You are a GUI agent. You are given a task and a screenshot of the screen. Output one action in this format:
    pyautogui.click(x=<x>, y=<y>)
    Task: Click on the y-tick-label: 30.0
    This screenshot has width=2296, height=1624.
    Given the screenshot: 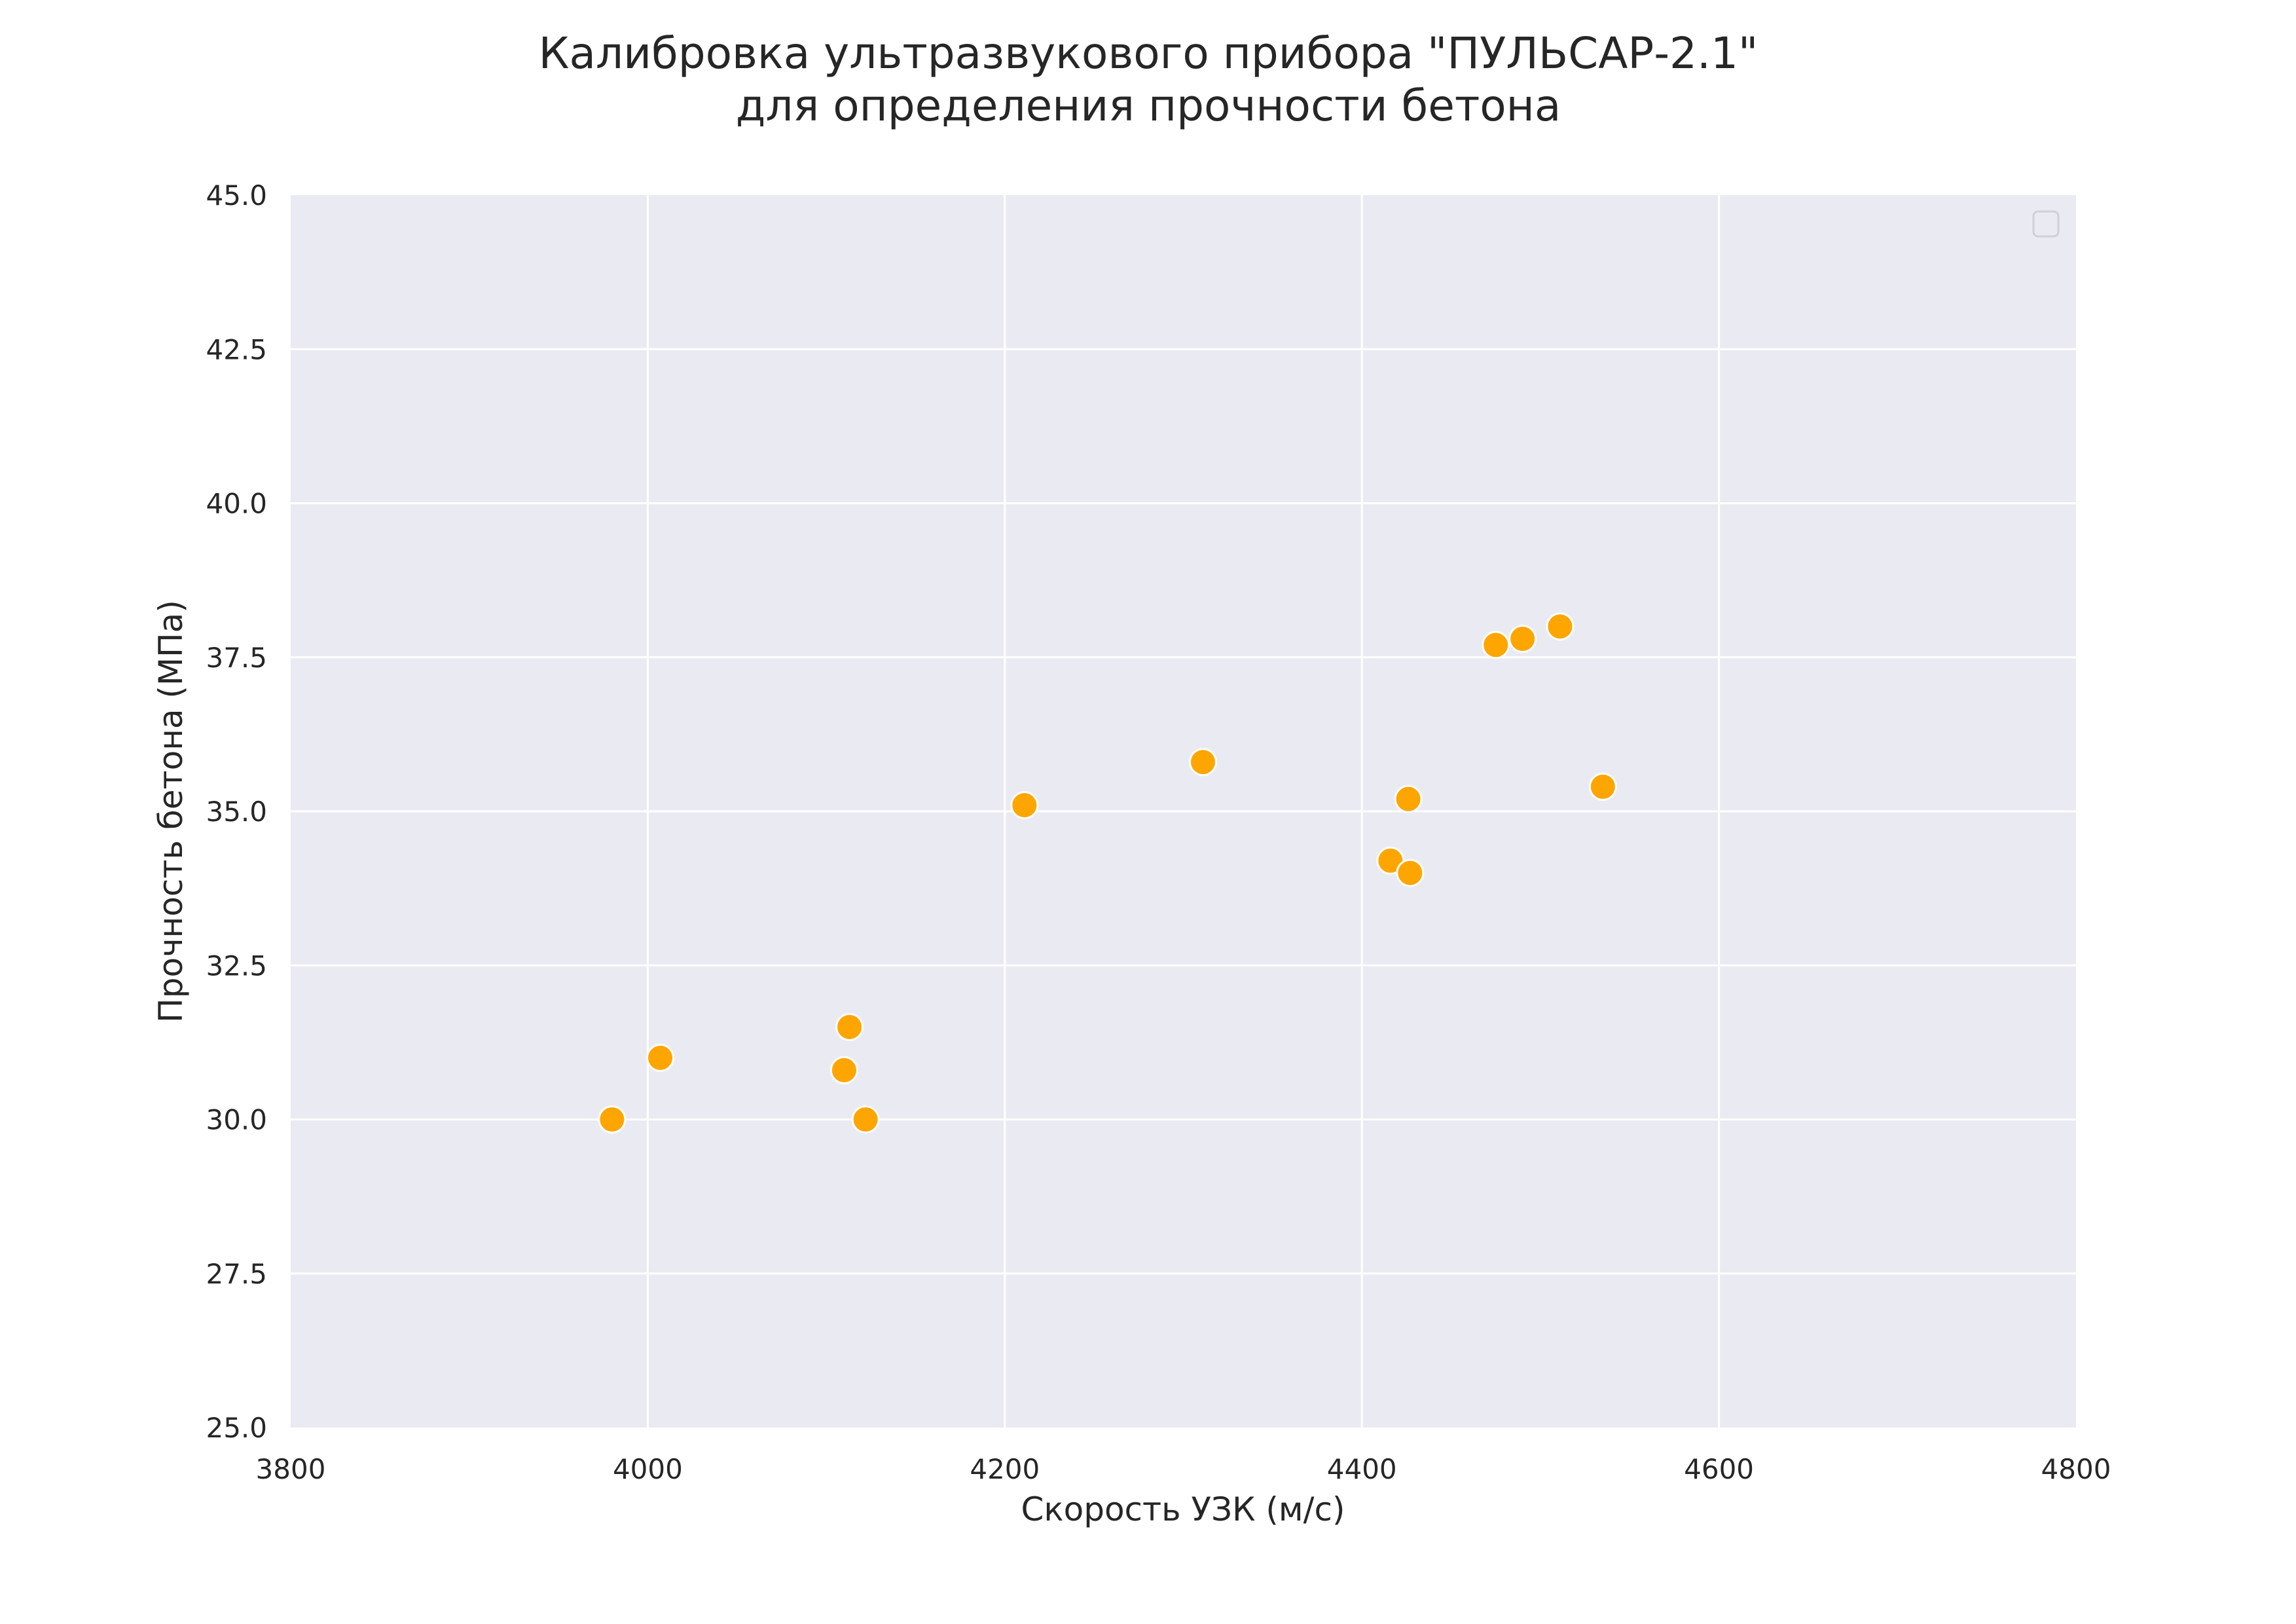 What is the action you would take?
    pyautogui.click(x=236, y=1120)
    